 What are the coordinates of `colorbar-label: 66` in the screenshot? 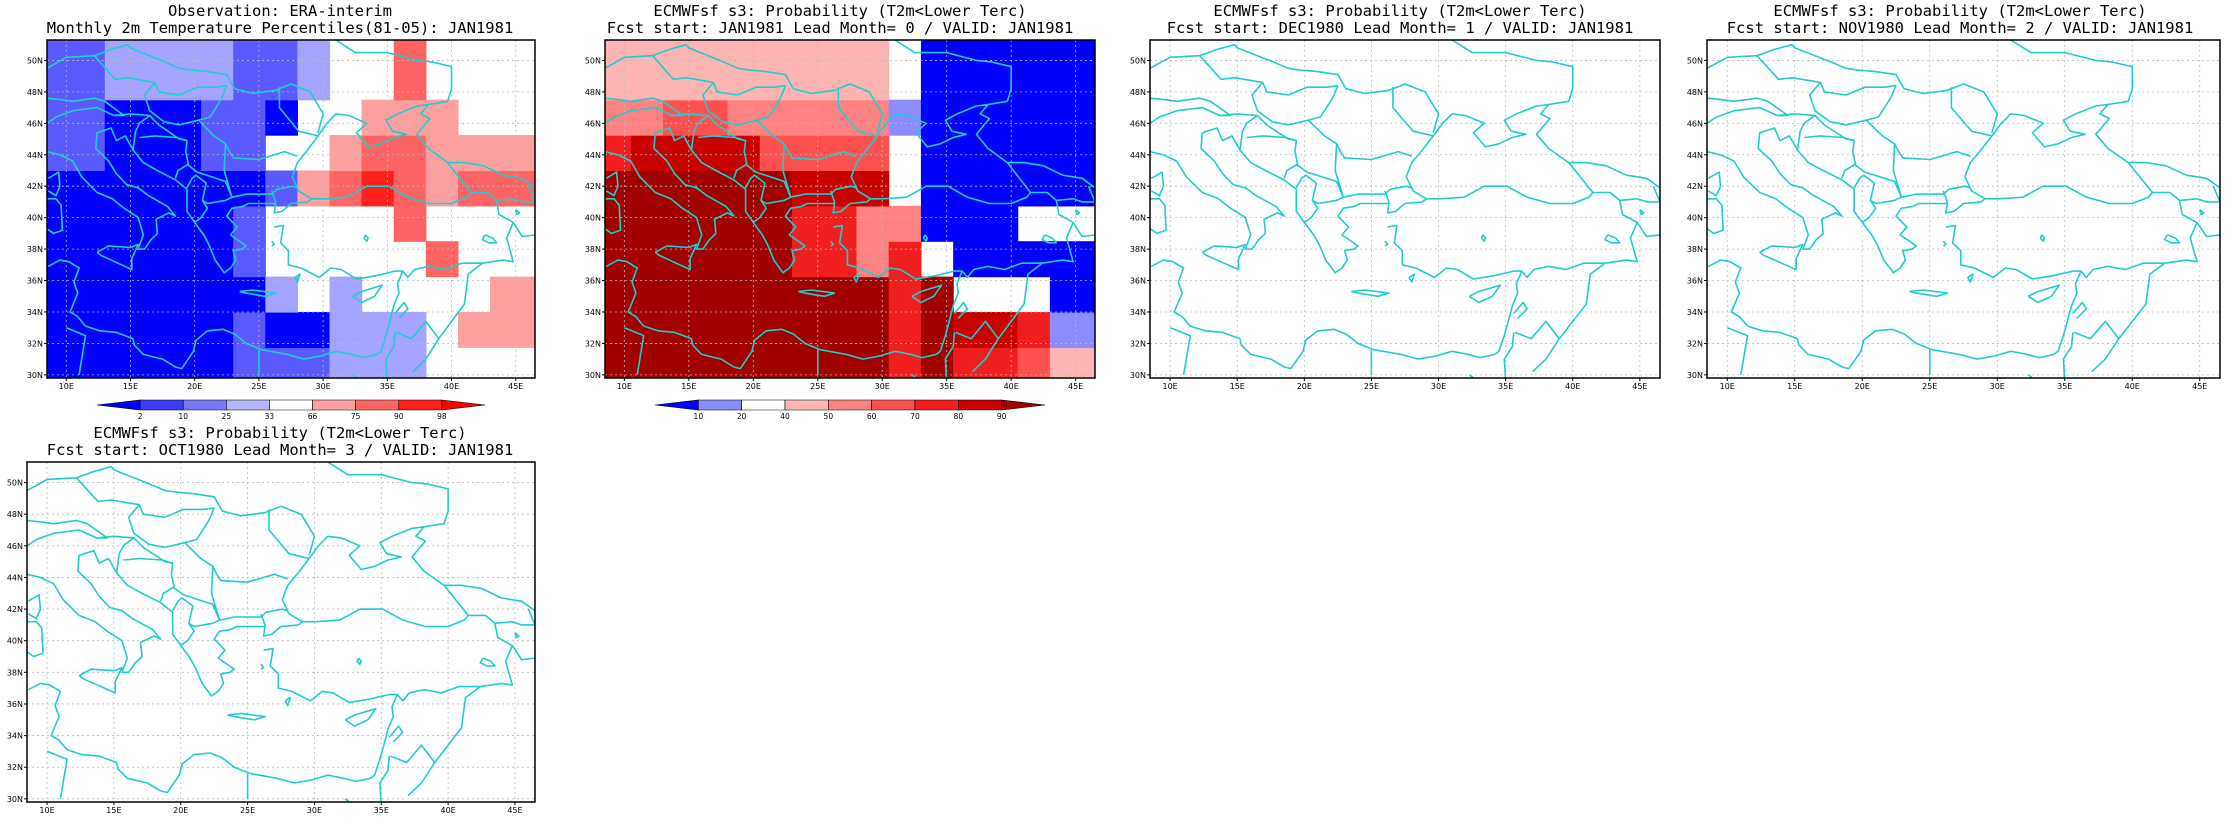 It's located at (313, 416).